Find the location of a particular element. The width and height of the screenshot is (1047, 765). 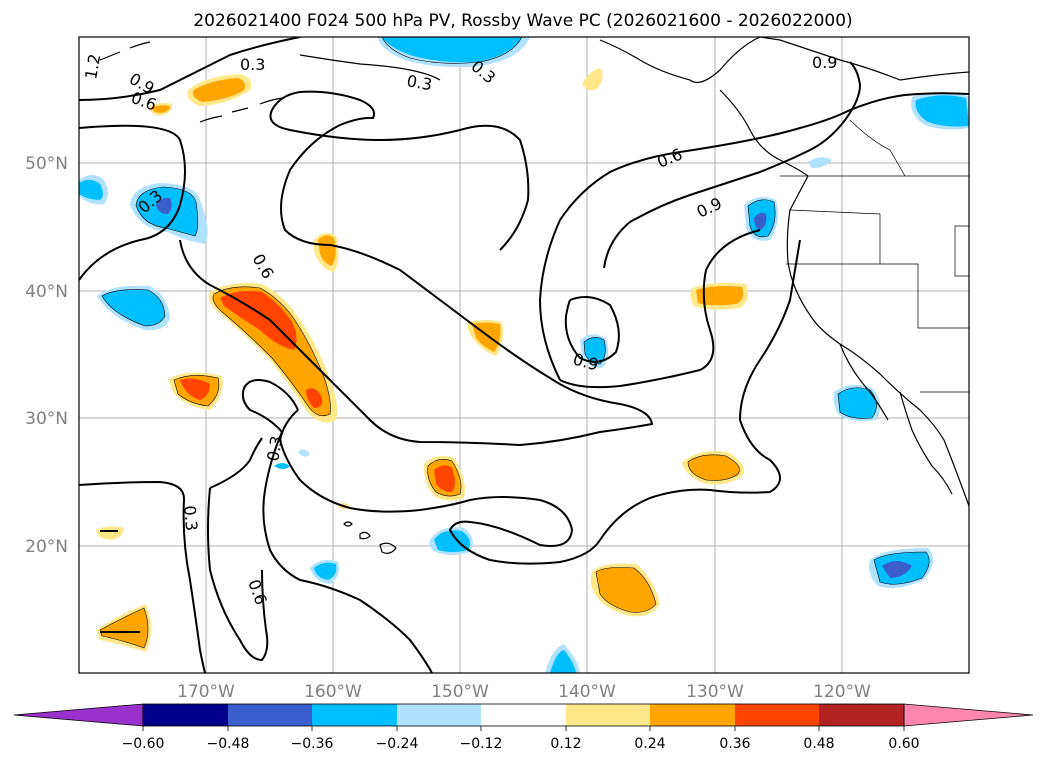

colorbar-tick: 0.12 is located at coordinates (565, 744).